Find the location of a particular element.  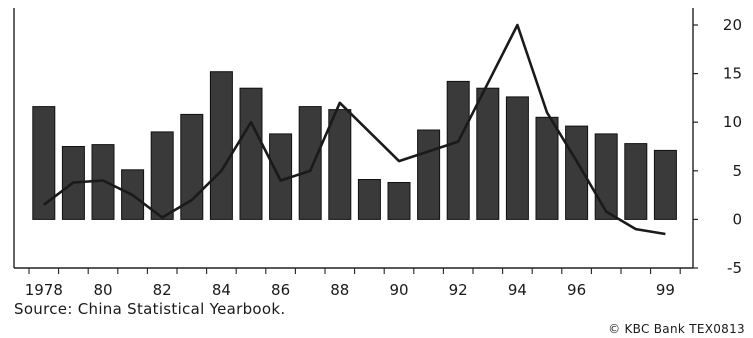

x-ticks-layer: 1978 80 82 84 86 88 90 92 94 96 99 is located at coordinates (353, 283).